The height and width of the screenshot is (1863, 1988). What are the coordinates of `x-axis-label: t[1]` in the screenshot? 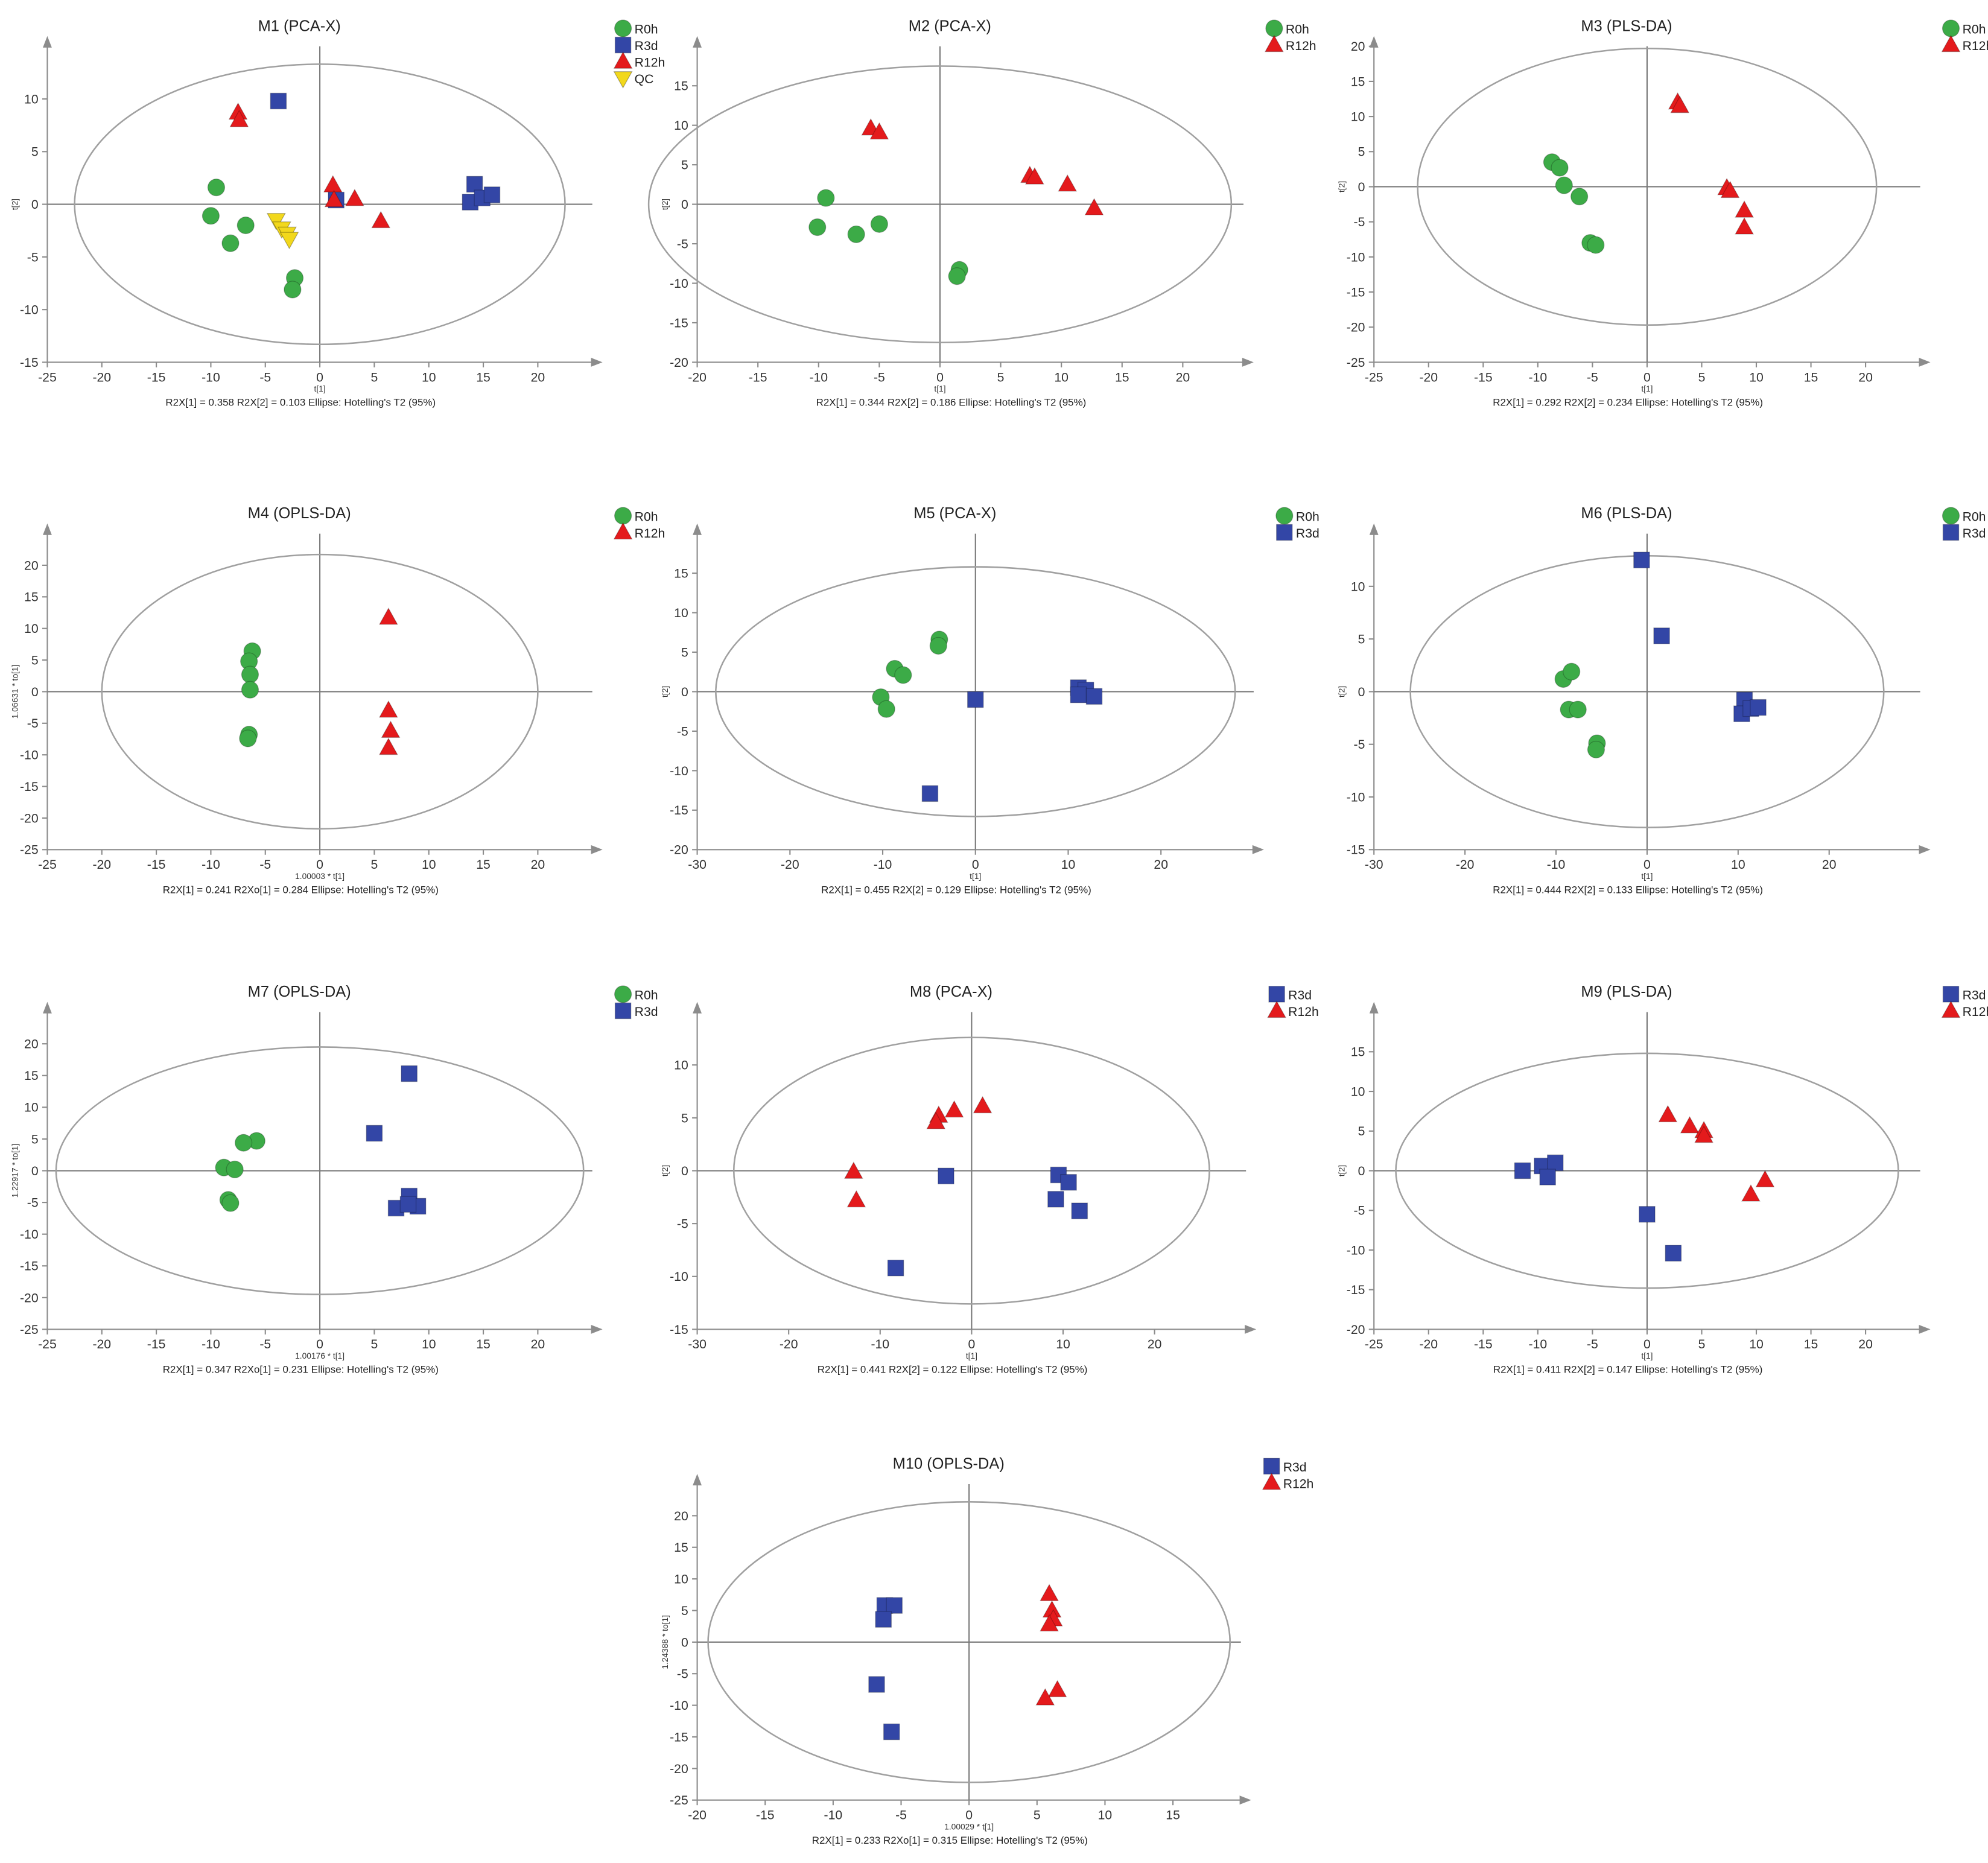 It's located at (976, 877).